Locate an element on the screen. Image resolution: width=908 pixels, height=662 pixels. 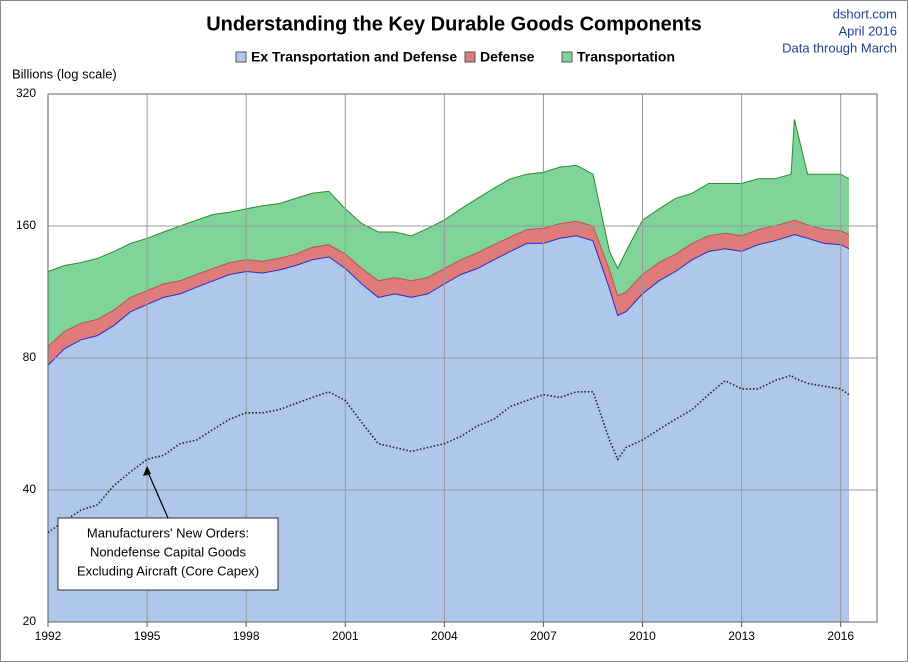
annotation-arrow is located at coordinates (157, 494).